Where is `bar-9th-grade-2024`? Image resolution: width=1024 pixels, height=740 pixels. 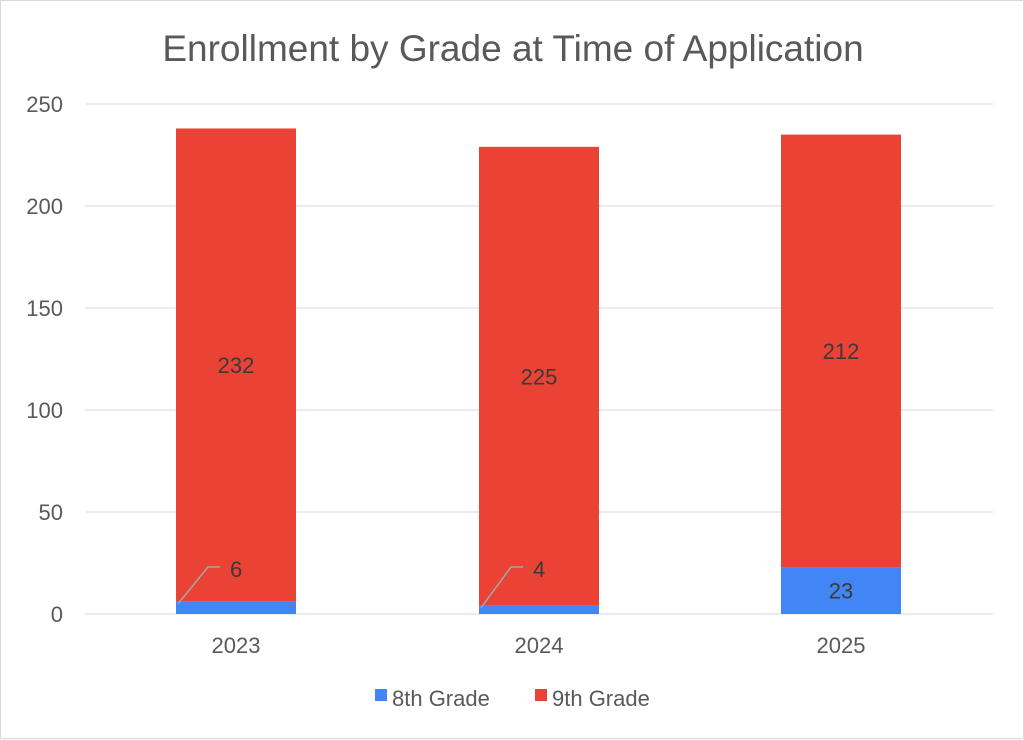
bar-9th-grade-2024 is located at coordinates (539, 376).